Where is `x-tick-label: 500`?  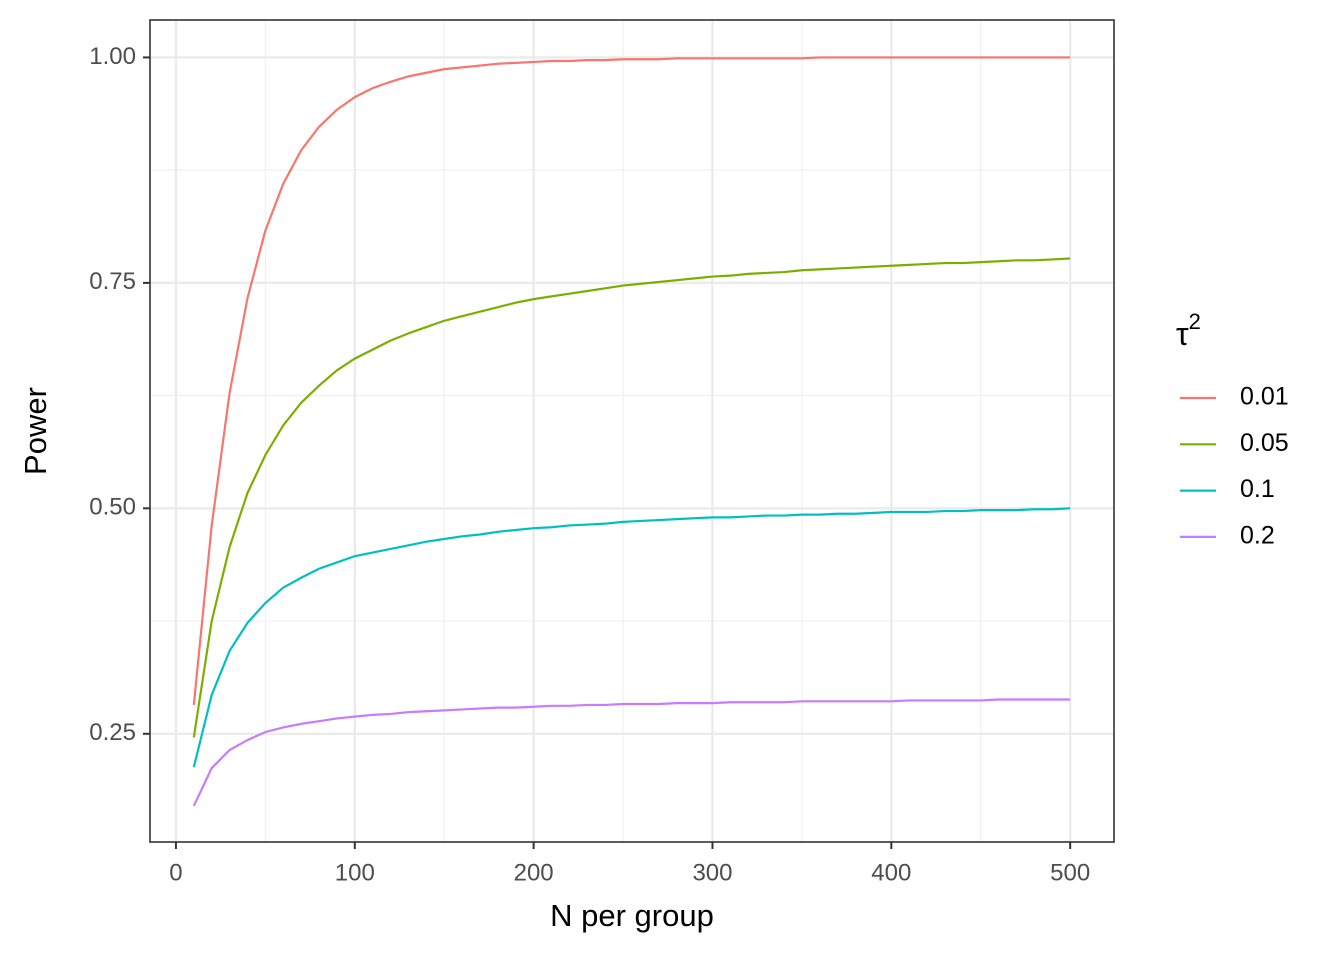 x-tick-label: 500 is located at coordinates (1070, 872).